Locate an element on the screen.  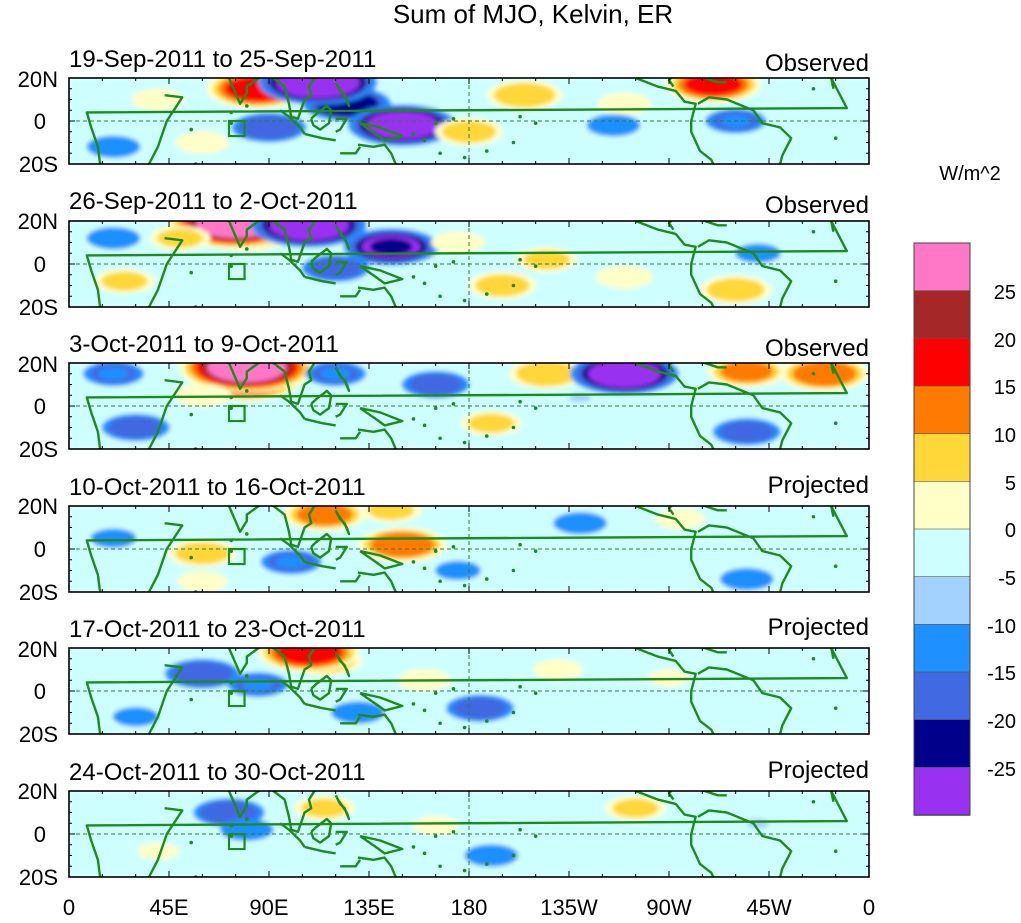
lon-tick-label: 0 is located at coordinates (69, 907).